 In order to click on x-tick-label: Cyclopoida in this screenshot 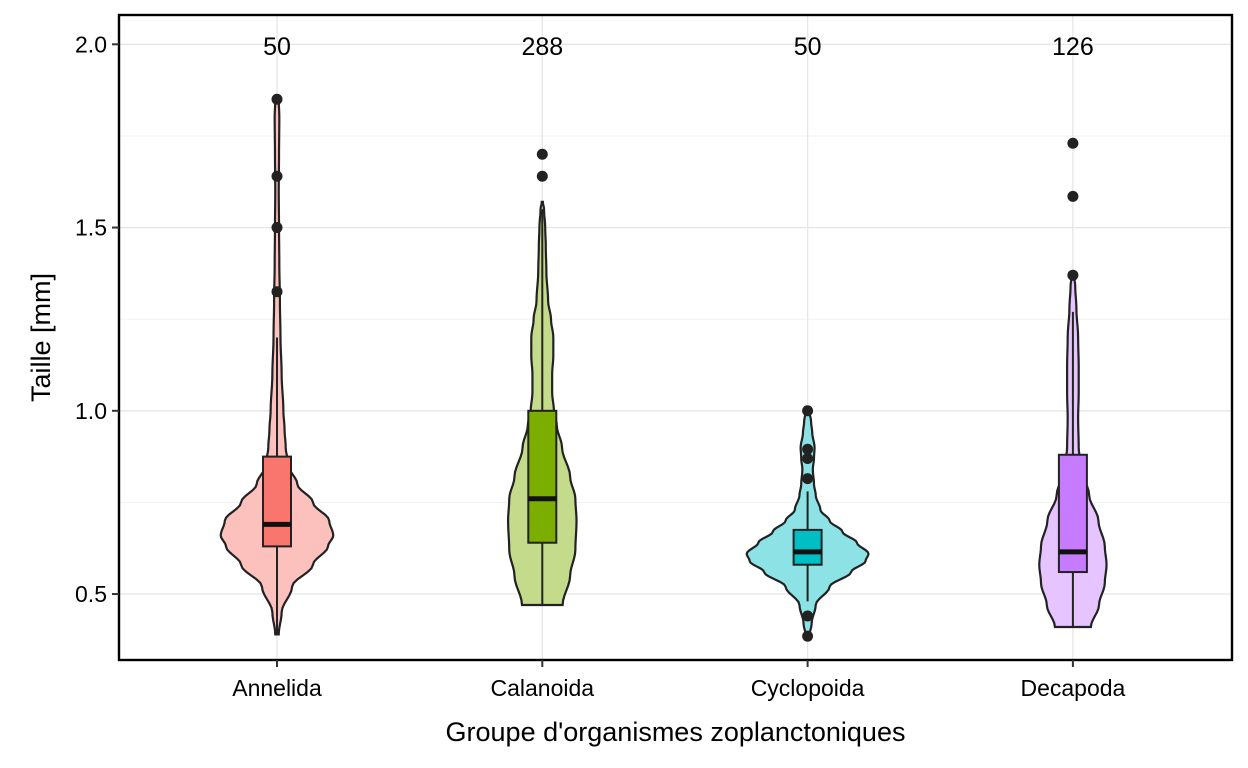, I will do `click(808, 688)`.